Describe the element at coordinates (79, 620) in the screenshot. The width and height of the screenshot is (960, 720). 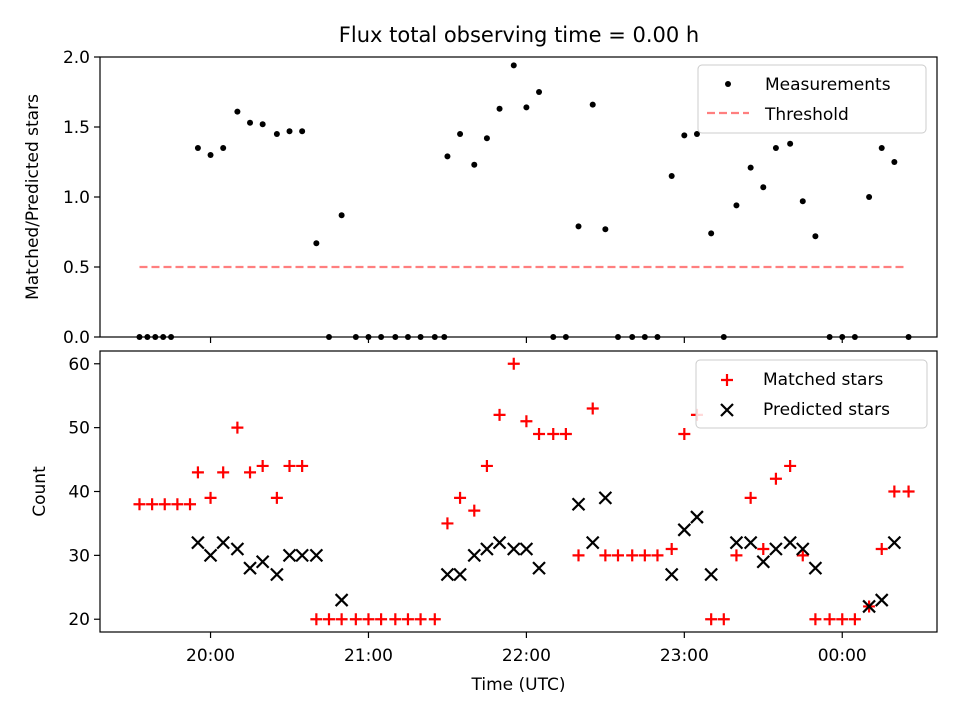
I see `count-ytick-label: 20` at that location.